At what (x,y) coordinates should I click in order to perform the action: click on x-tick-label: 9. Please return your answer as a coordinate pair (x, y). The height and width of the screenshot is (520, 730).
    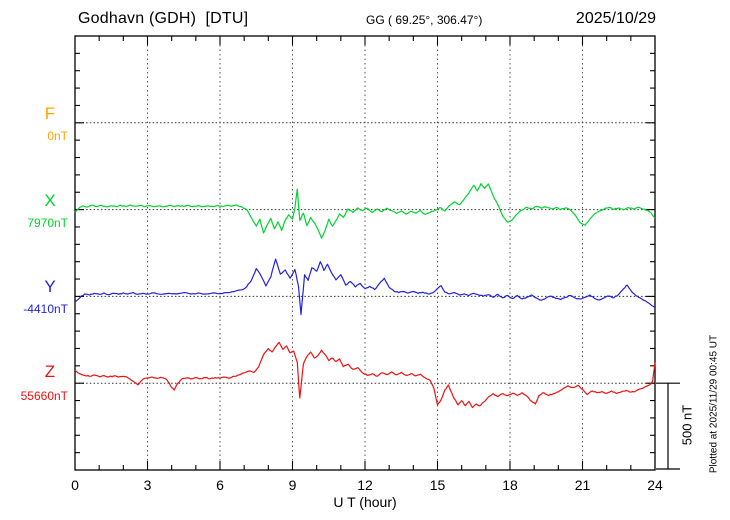
    Looking at the image, I should click on (292, 485).